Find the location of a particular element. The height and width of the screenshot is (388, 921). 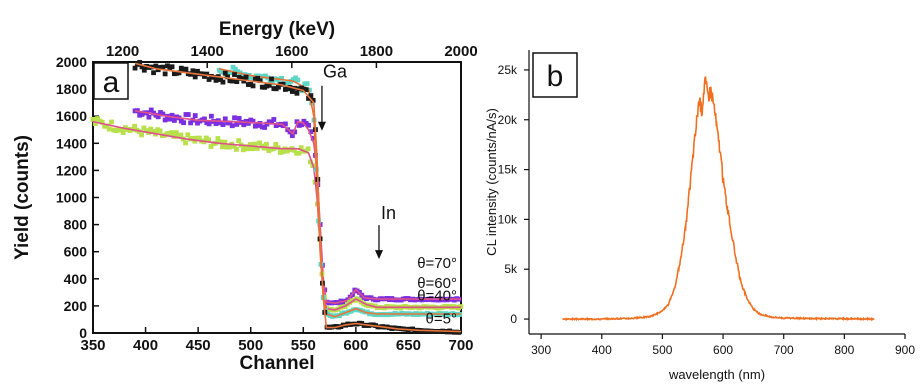

panel-a-labels: Ga In θ=70° θ=60°θ=40° θ=5° is located at coordinates (387, 195).